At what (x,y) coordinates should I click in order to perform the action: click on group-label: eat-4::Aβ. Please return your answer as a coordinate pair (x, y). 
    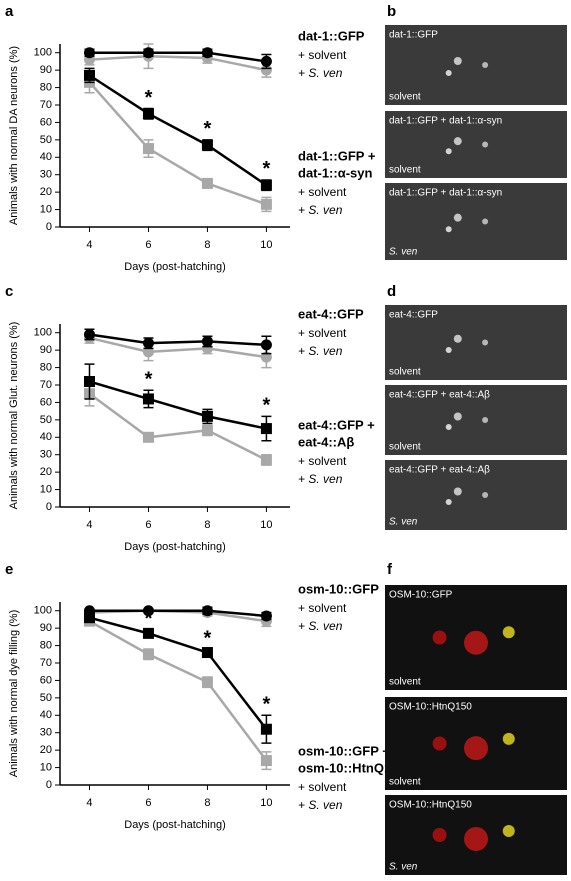
    Looking at the image, I should click on (326, 441).